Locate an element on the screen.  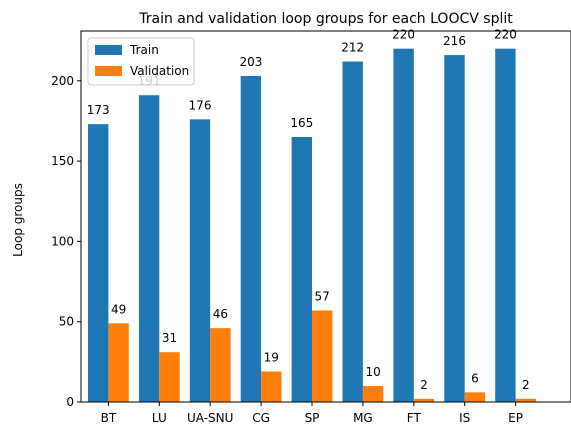
bar-validation-sp is located at coordinates (322, 356).